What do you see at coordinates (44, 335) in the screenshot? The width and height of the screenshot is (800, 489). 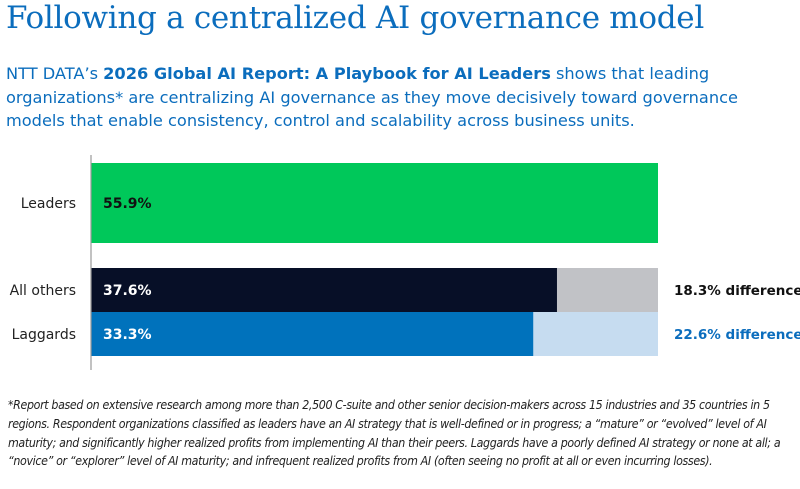 I see `category-label: Laggards` at bounding box center [44, 335].